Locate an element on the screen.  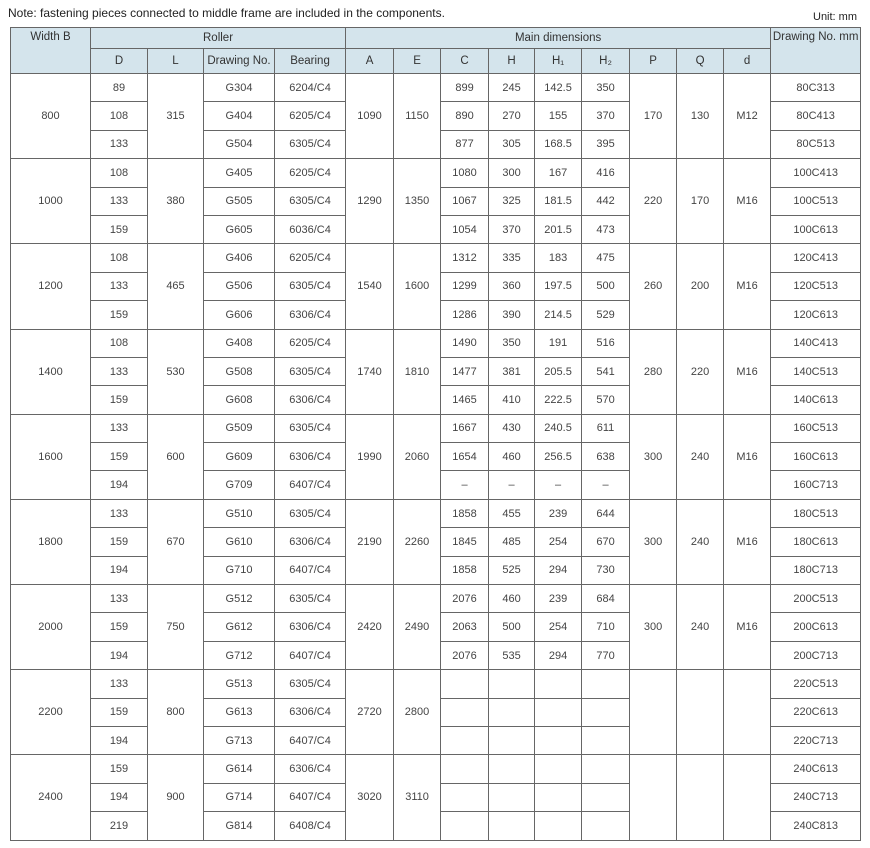
h2-cell: 370 is located at coordinates (606, 116).